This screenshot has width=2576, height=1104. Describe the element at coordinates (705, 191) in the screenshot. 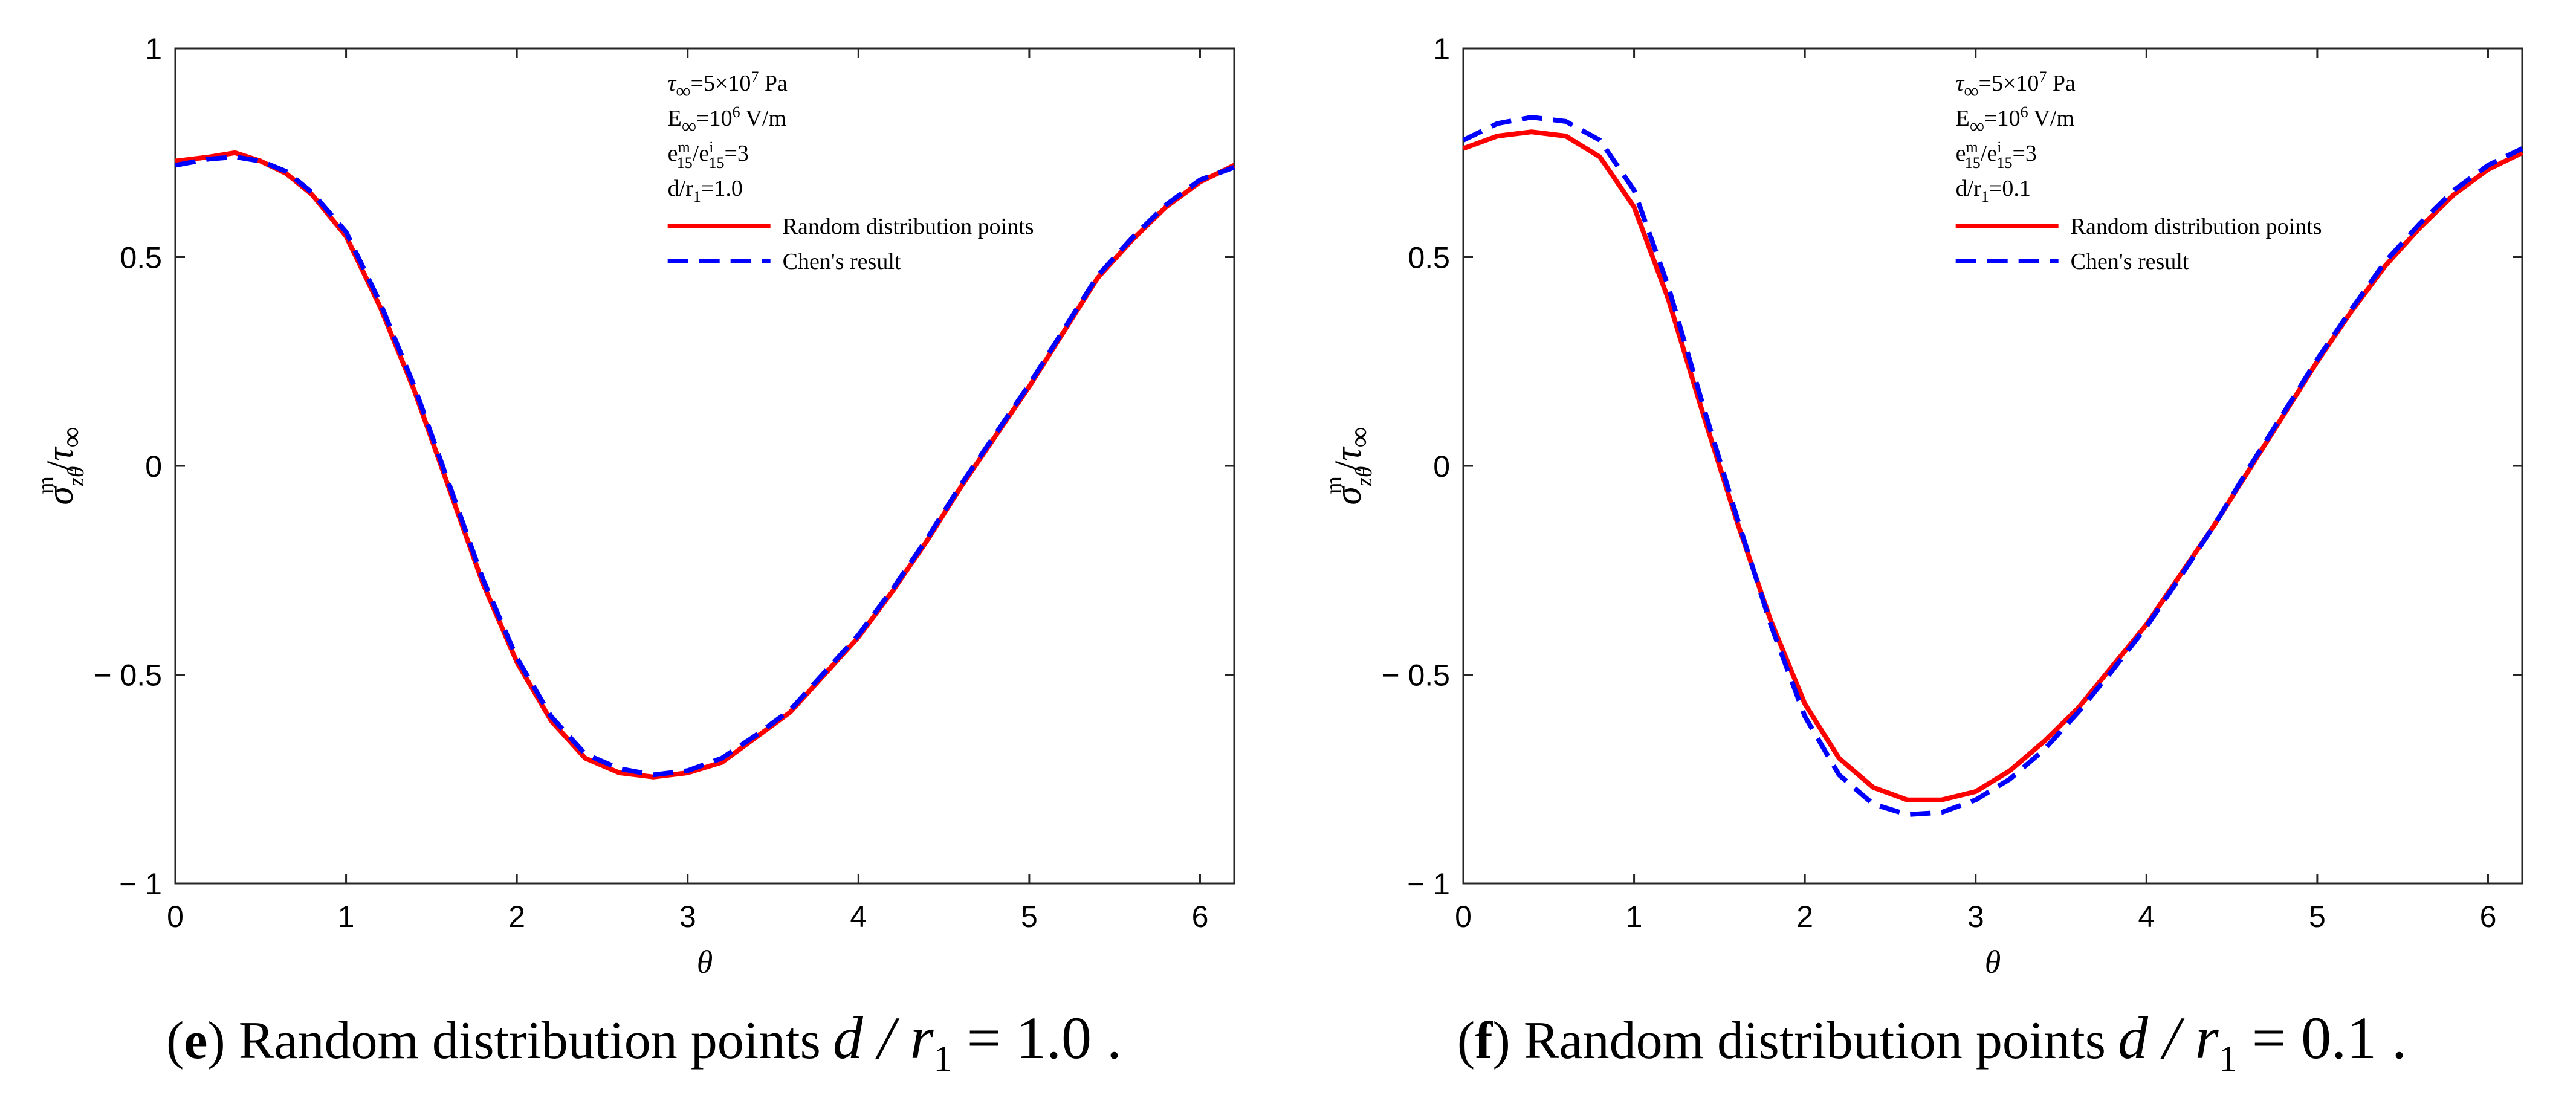

I see `param-d-ratio: d/r1=1.0` at that location.